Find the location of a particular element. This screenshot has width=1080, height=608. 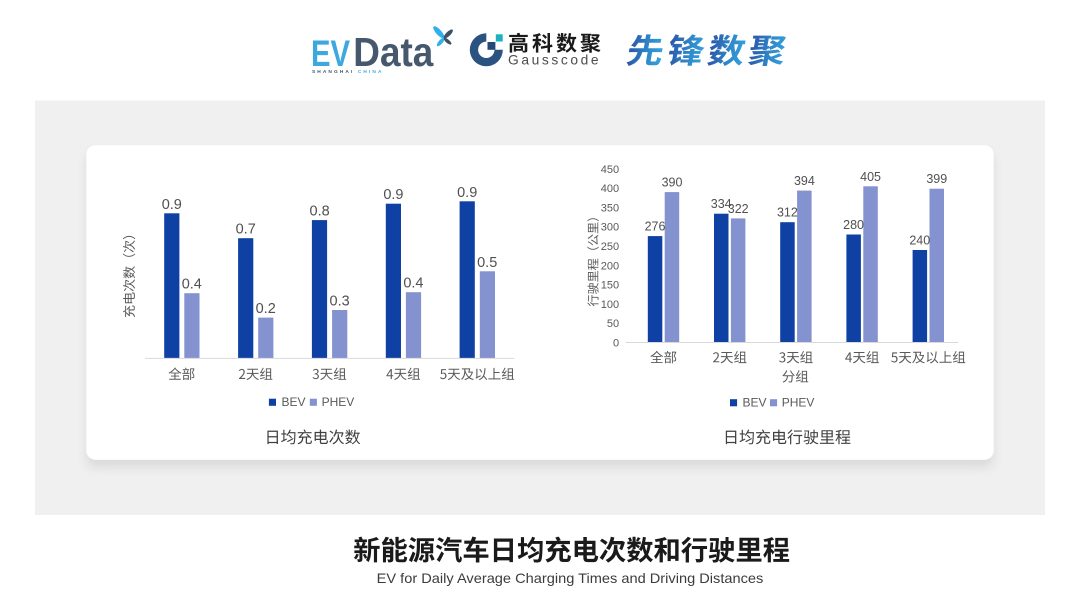

svg-text: 250 is located at coordinates (610, 247).